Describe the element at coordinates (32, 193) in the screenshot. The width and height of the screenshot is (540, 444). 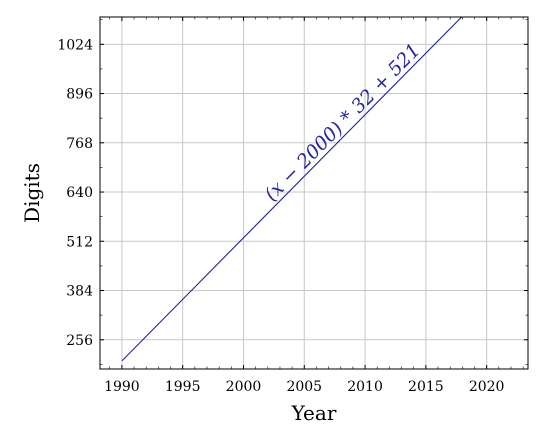
I see `y-axis-label: Digits` at that location.